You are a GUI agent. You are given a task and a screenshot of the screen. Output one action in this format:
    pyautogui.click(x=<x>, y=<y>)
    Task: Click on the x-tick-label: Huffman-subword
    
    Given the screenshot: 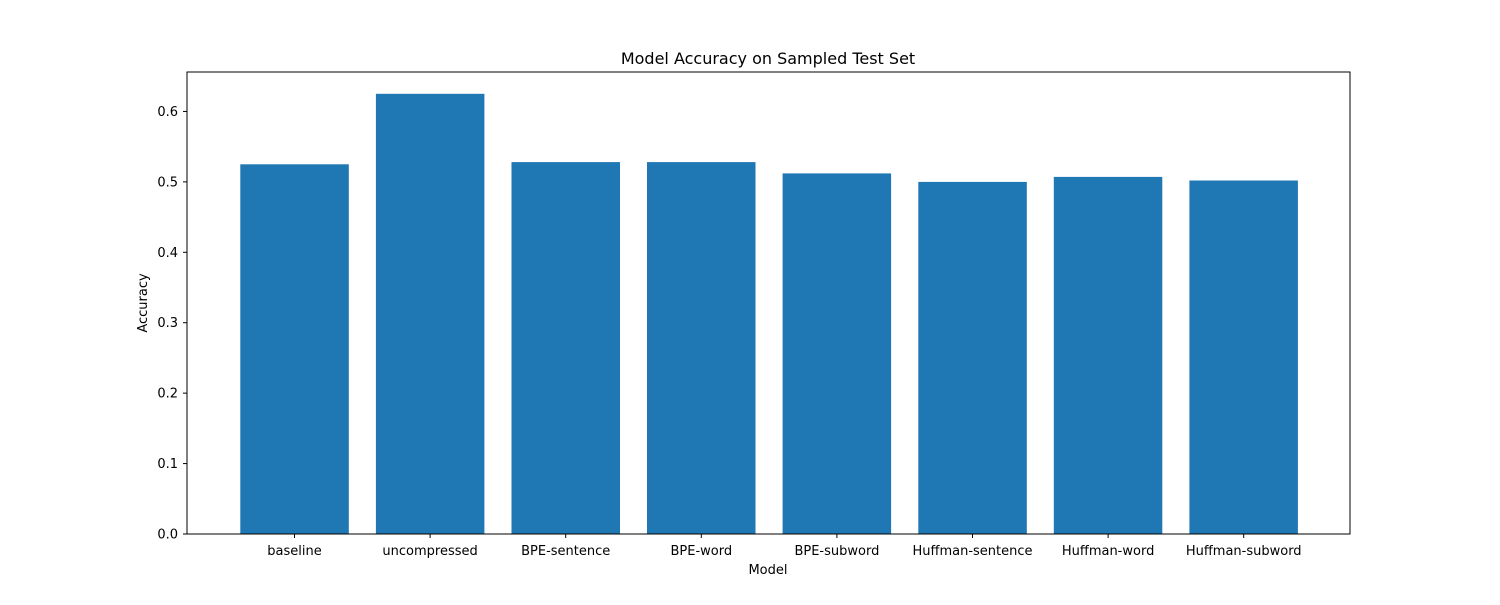 What is the action you would take?
    pyautogui.click(x=1244, y=551)
    